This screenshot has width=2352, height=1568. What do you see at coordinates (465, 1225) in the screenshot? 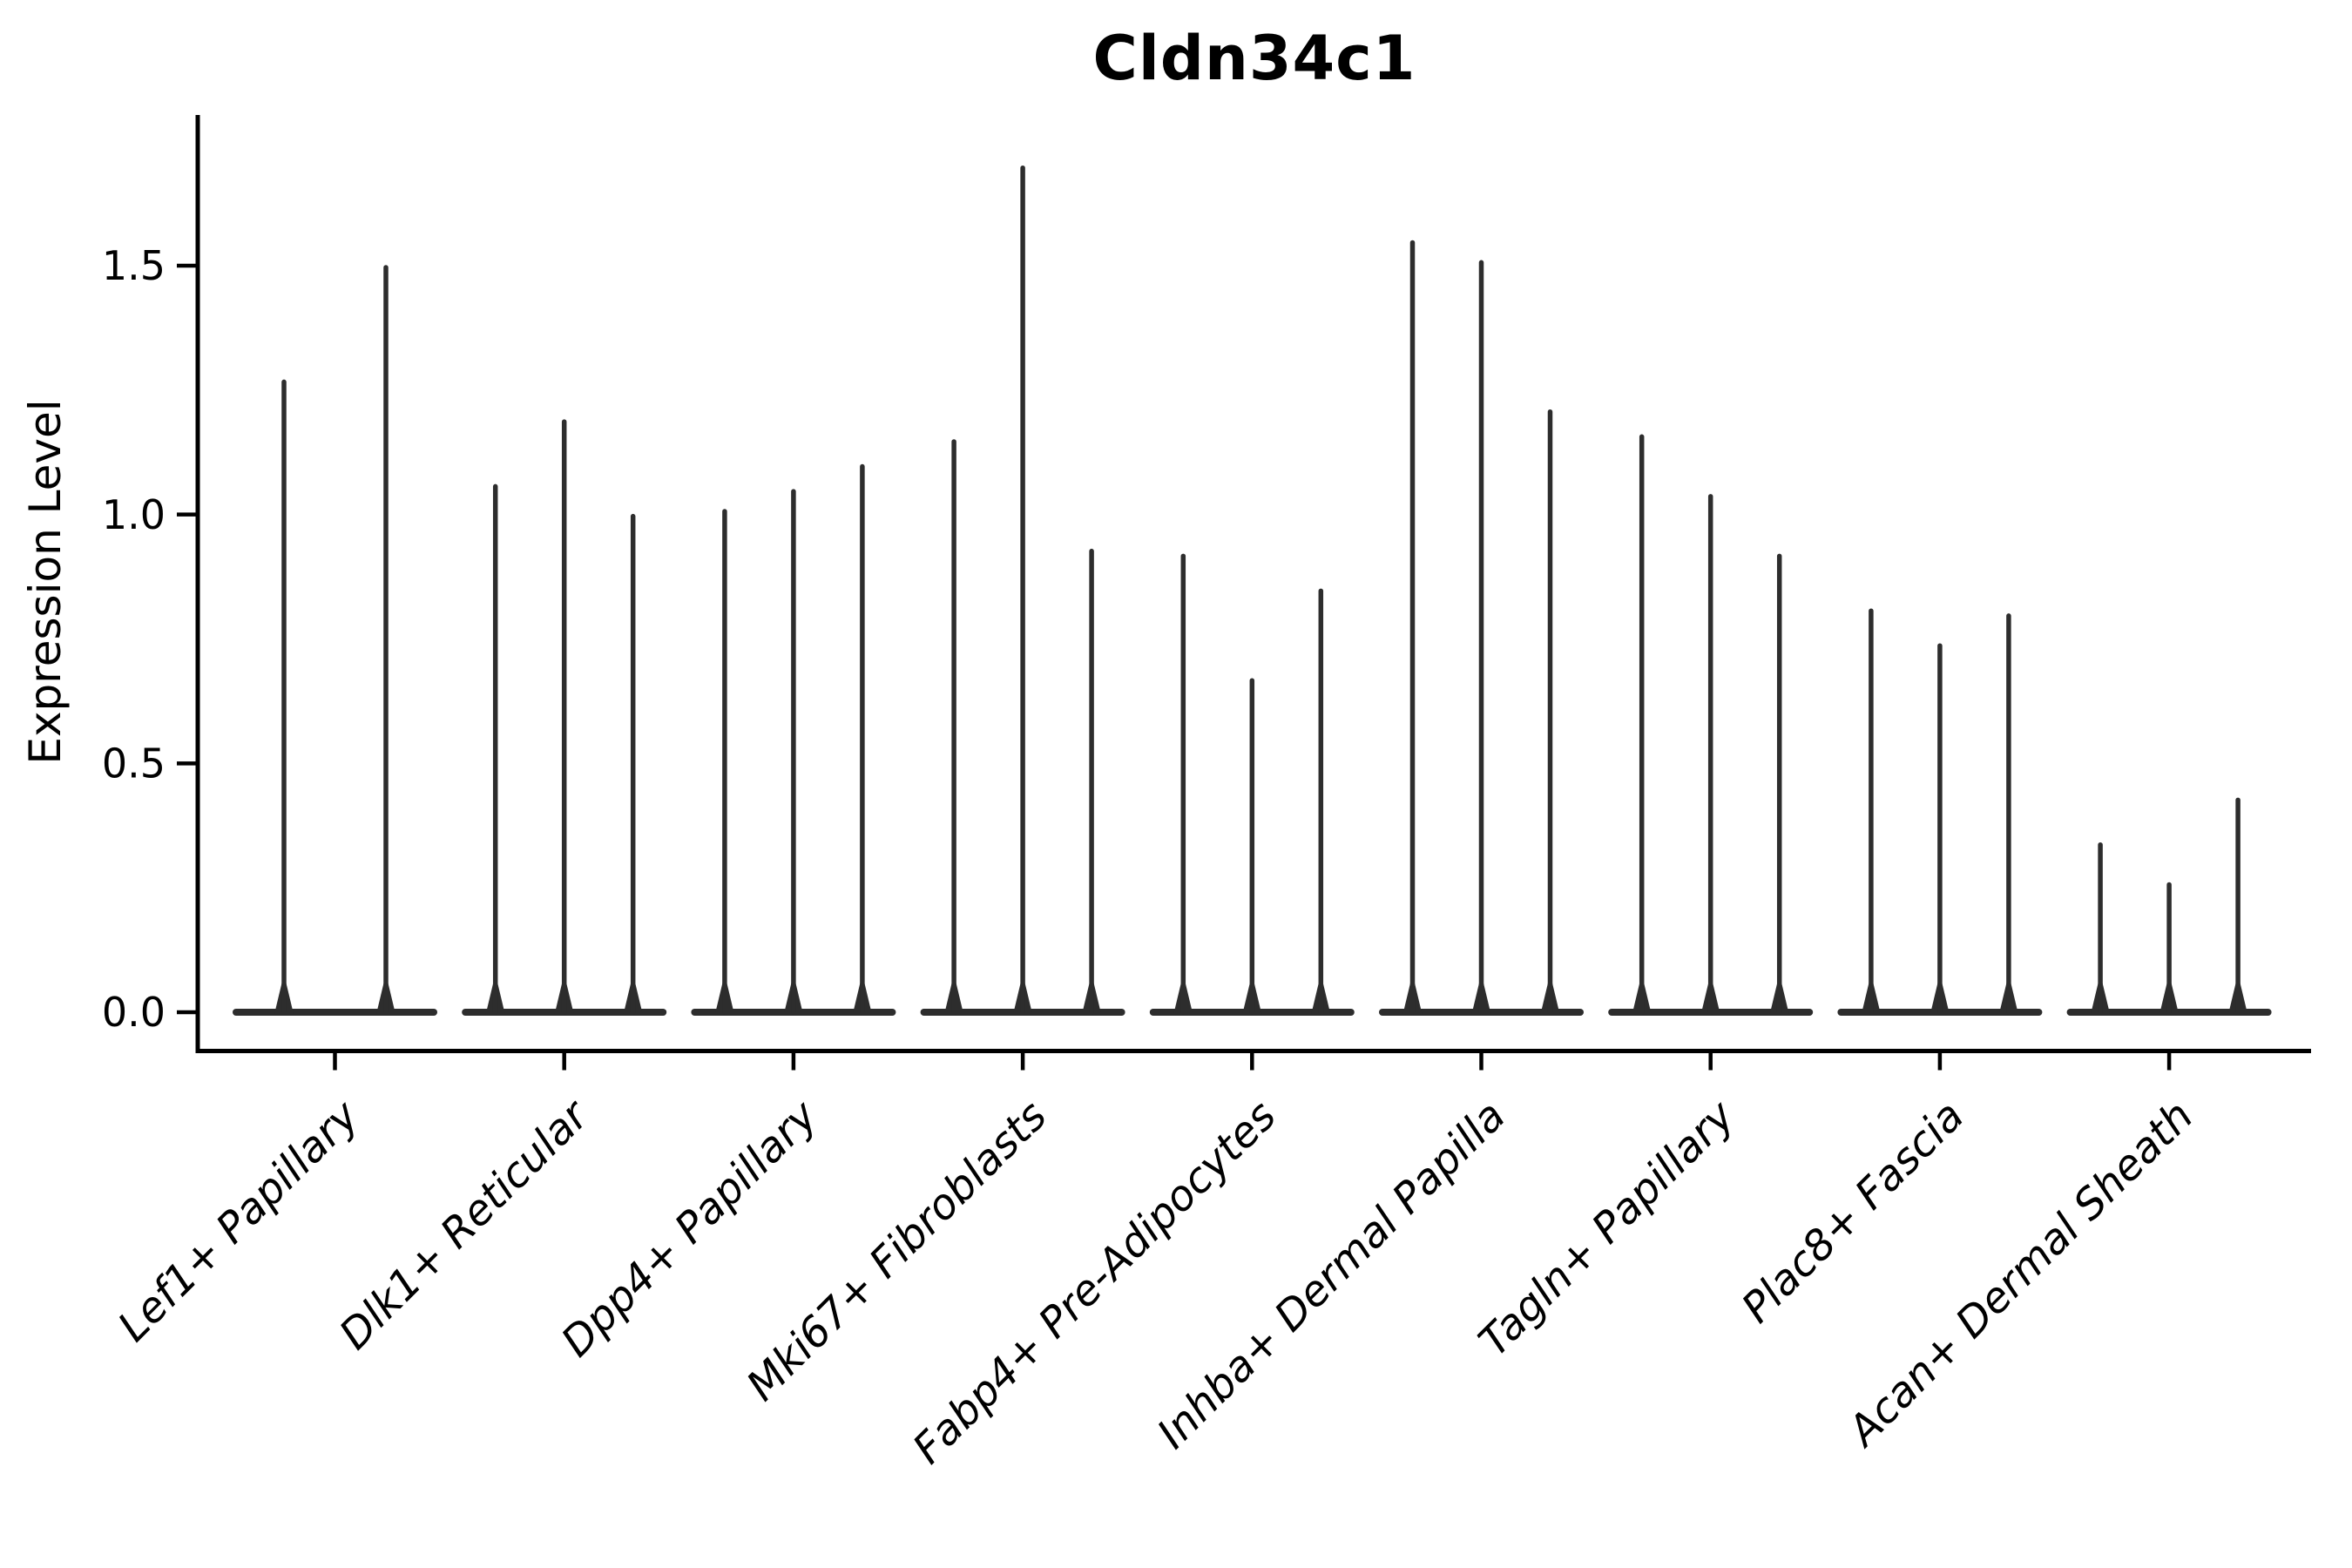
I see `x-tick-label: Dlk1+ Reticular` at bounding box center [465, 1225].